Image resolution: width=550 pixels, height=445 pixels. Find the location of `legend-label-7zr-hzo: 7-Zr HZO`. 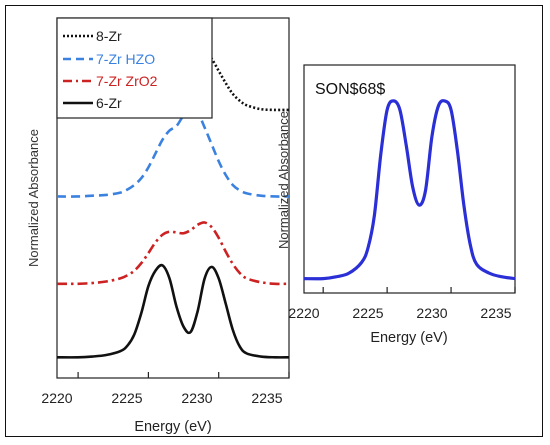

legend-label-7zr-hzo: 7-Zr HZO is located at coordinates (125, 59).